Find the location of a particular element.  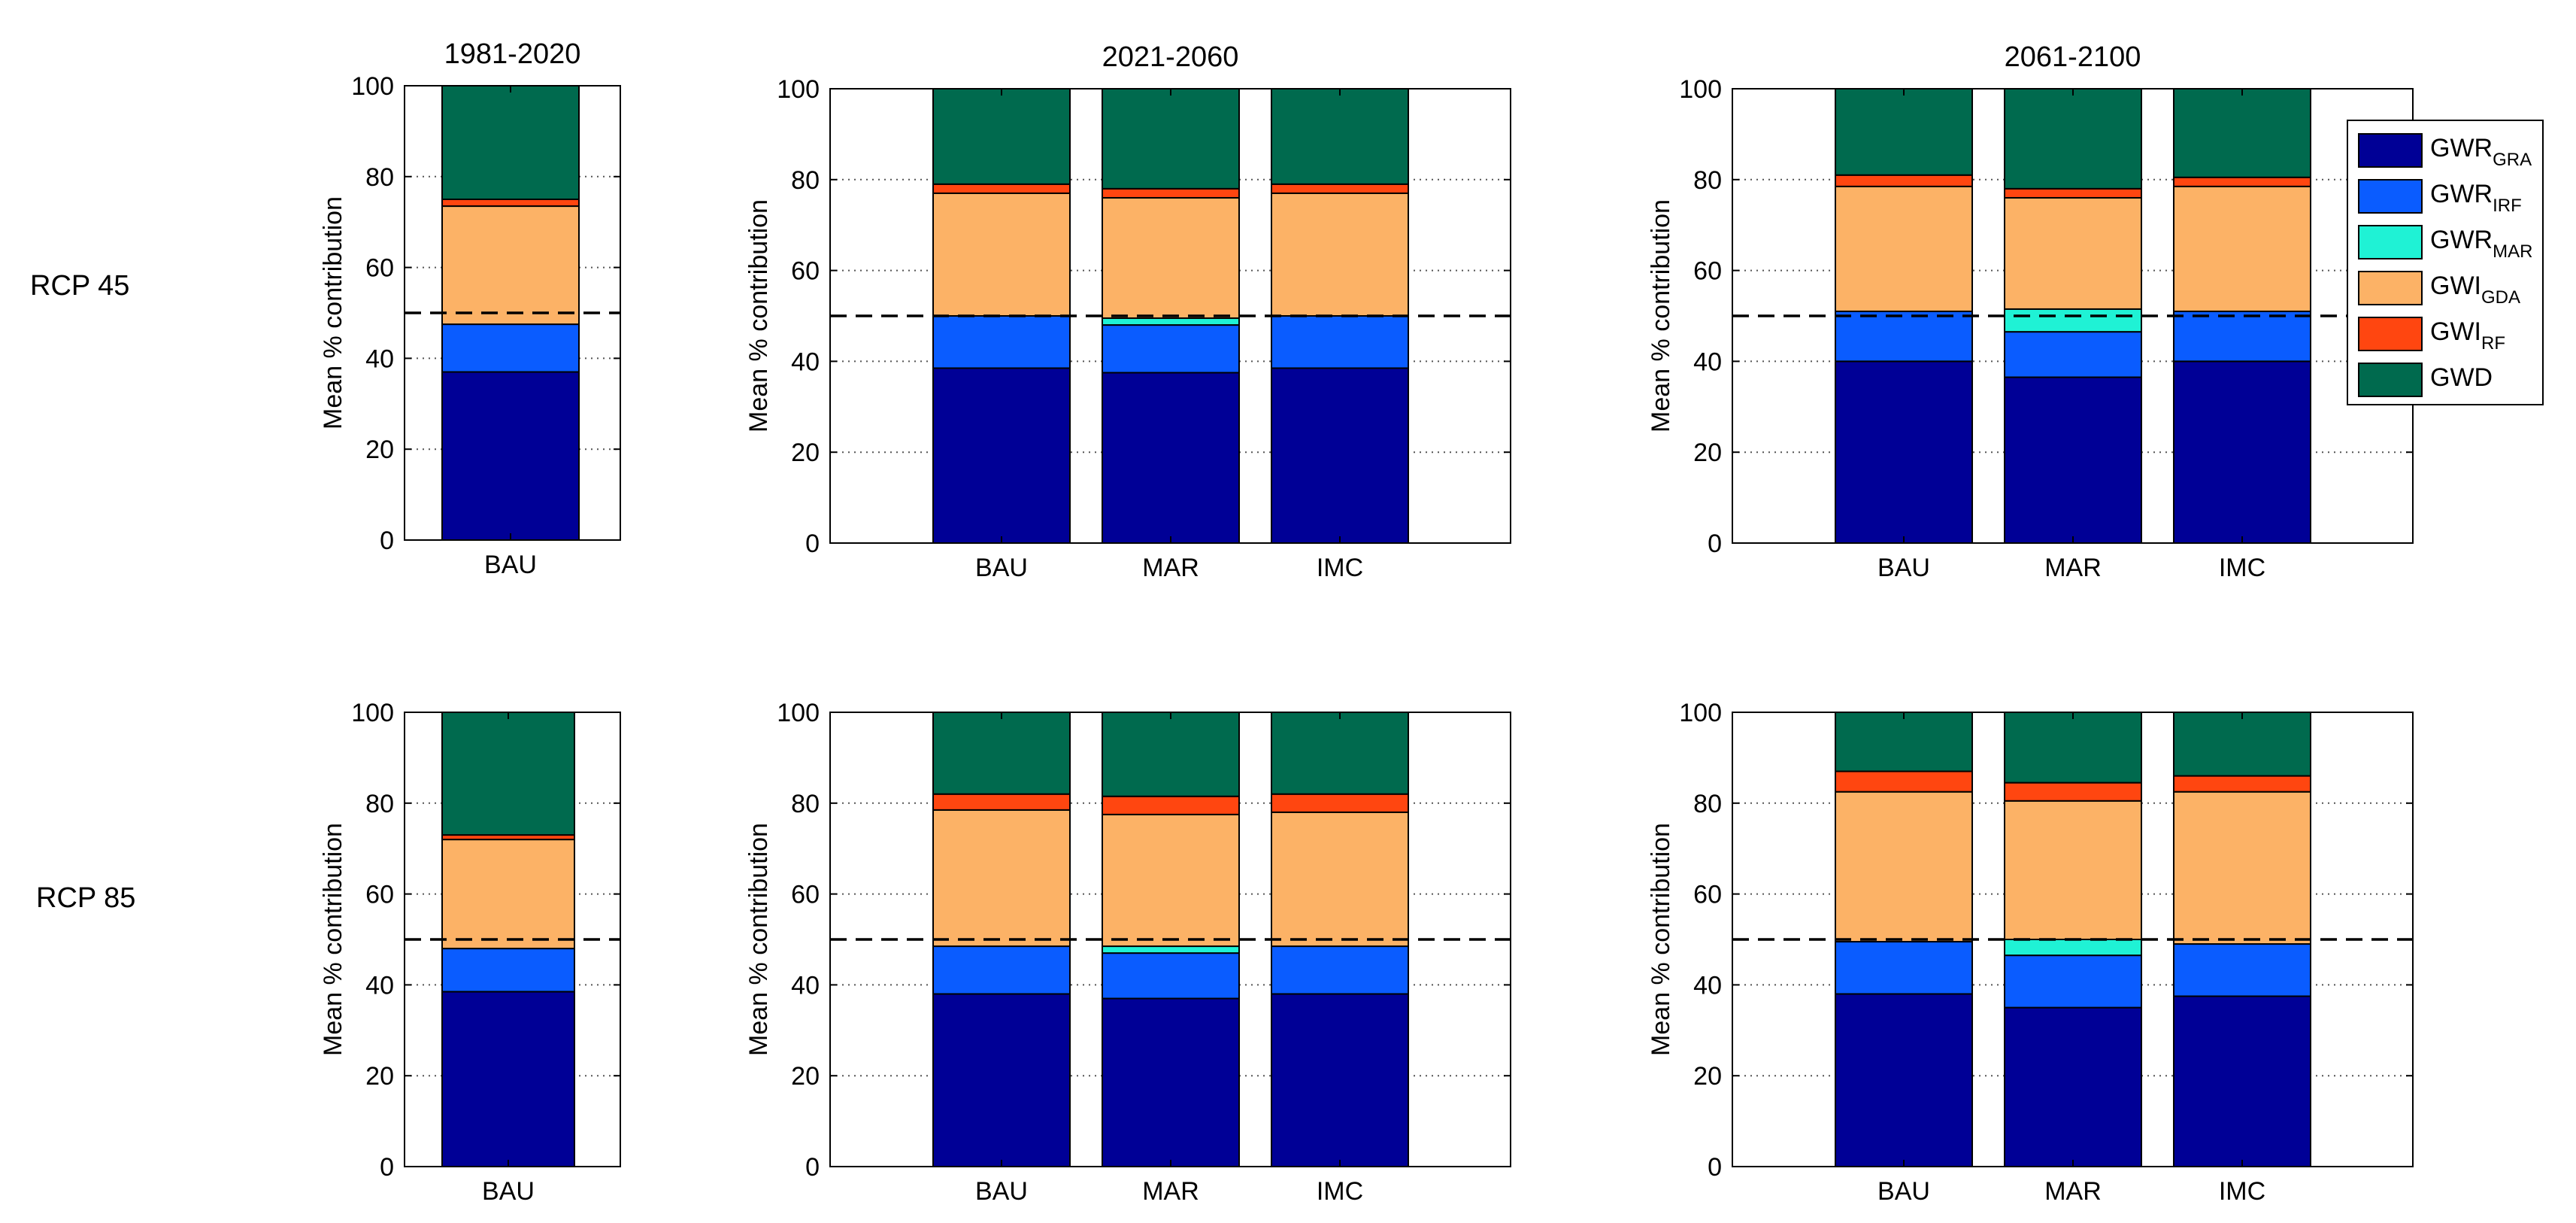

legend-label: GWRMAR is located at coordinates (2481, 244).